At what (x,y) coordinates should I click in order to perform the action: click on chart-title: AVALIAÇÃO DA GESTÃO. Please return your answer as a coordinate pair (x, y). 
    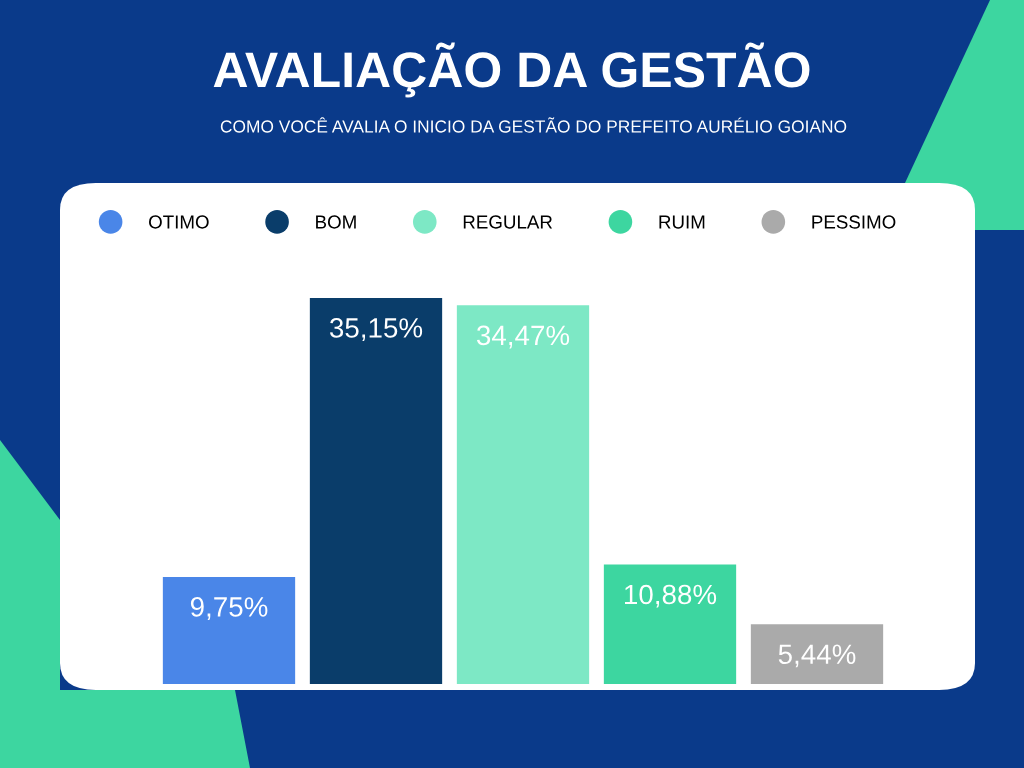
    Looking at the image, I should click on (511, 70).